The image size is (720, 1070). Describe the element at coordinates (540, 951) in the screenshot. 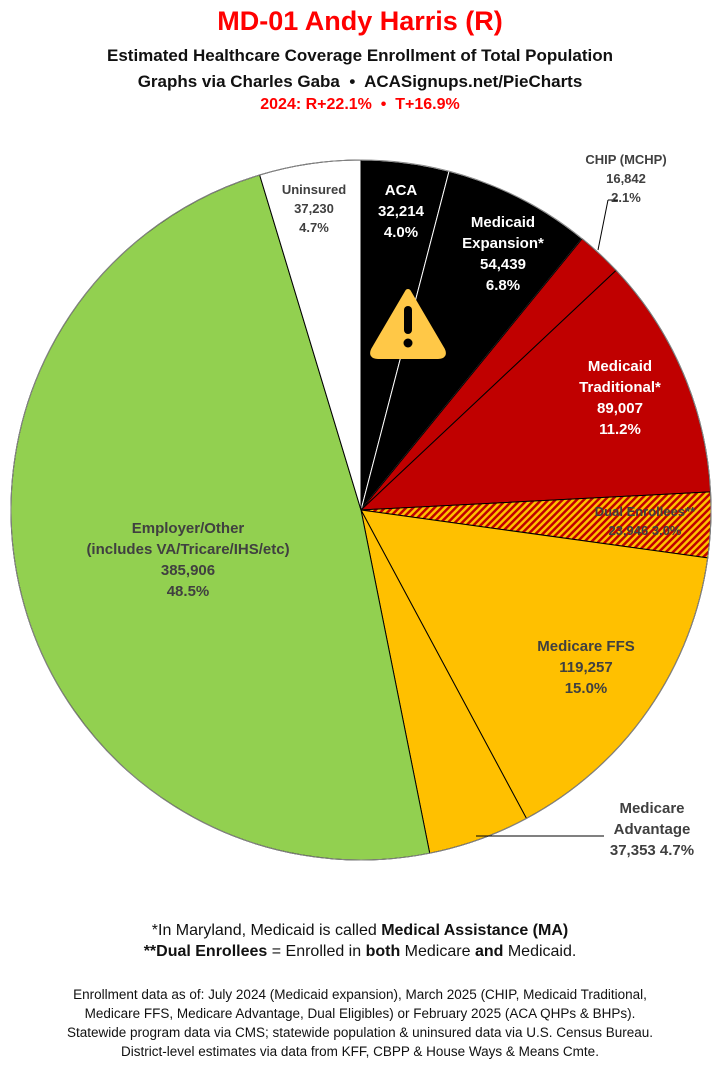

I see `footnote-text: Medicaid.` at that location.